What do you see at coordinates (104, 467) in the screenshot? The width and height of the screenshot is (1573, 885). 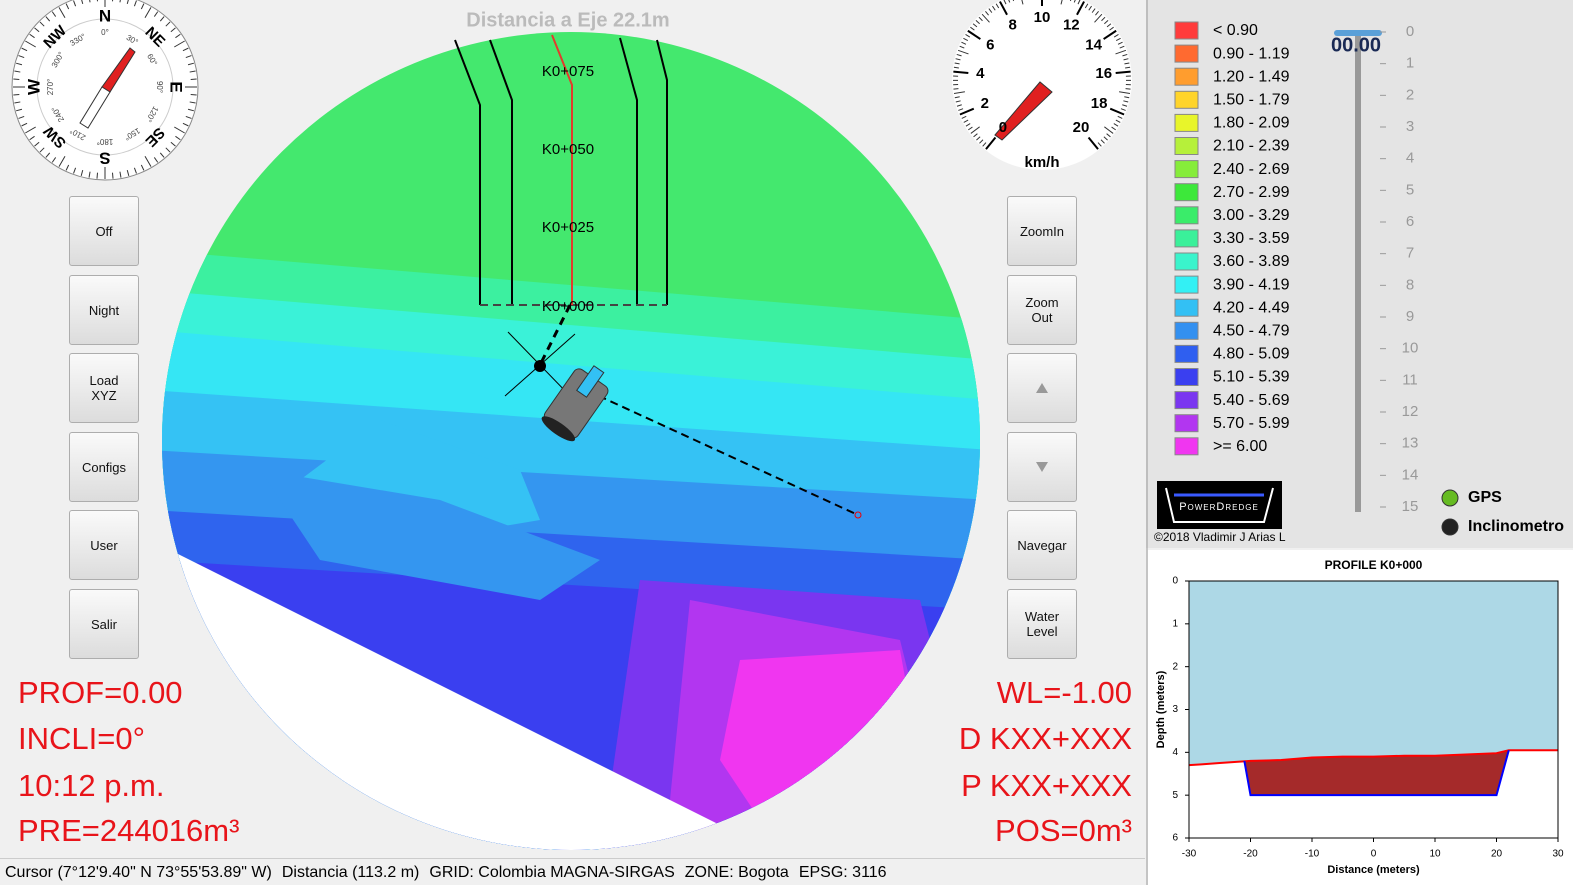 I see `left-button: Configs` at bounding box center [104, 467].